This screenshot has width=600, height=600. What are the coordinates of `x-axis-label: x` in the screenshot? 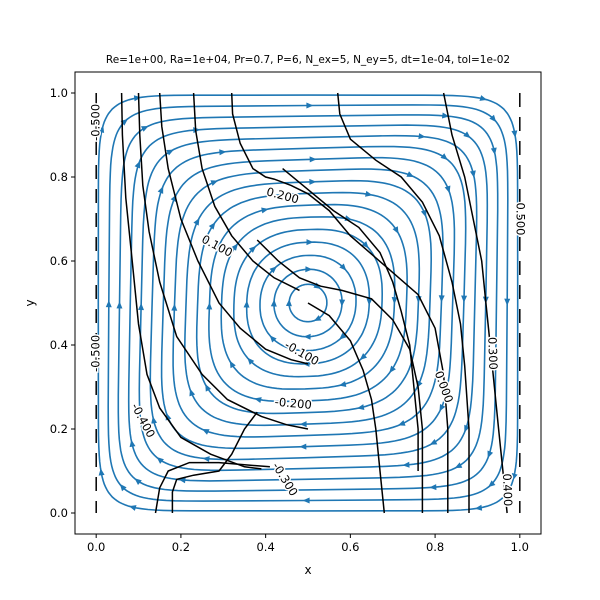 It's located at (307, 570).